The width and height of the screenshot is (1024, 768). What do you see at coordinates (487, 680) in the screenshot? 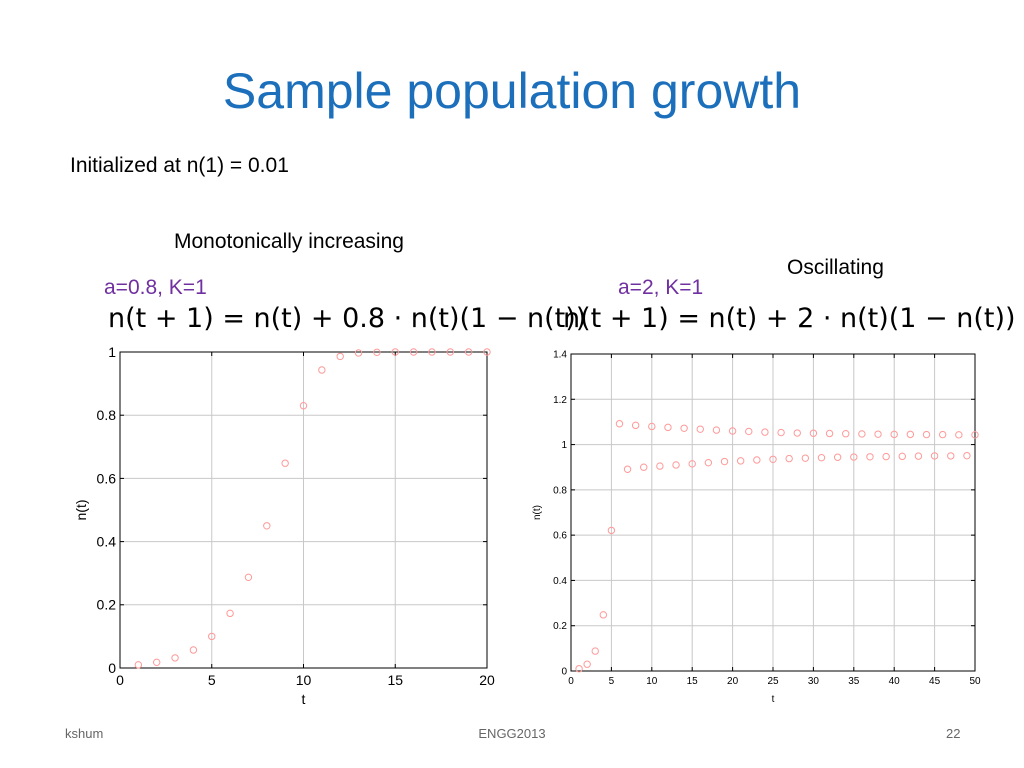
I see `left-x-tick-label: 20` at bounding box center [487, 680].